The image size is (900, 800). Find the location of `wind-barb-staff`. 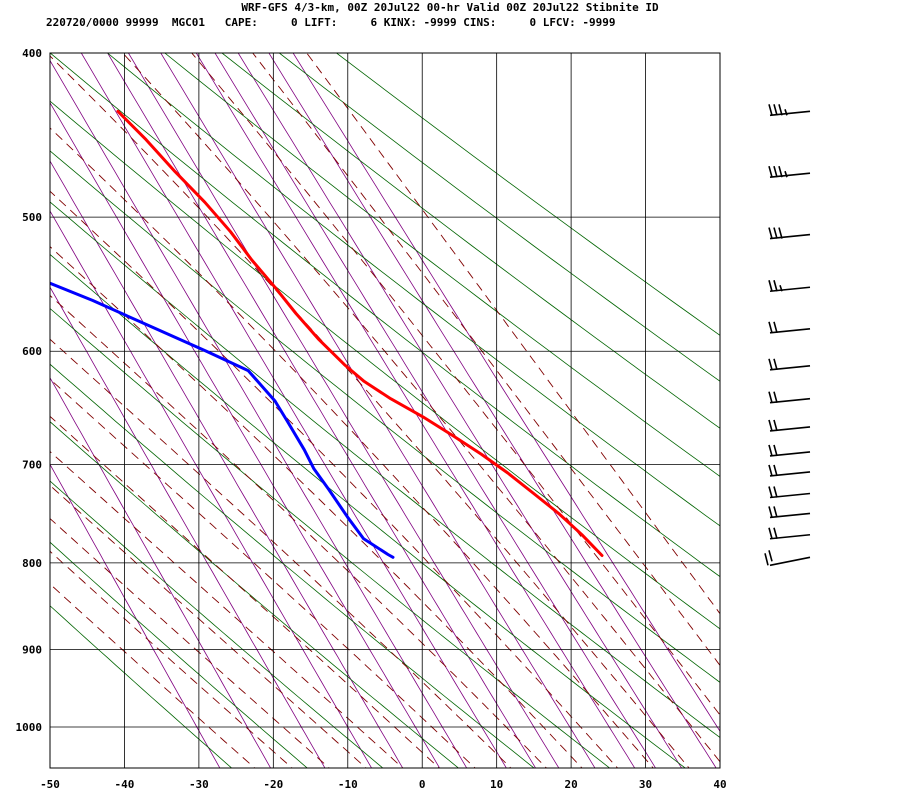

wind-barb-staff is located at coordinates (790, 561).